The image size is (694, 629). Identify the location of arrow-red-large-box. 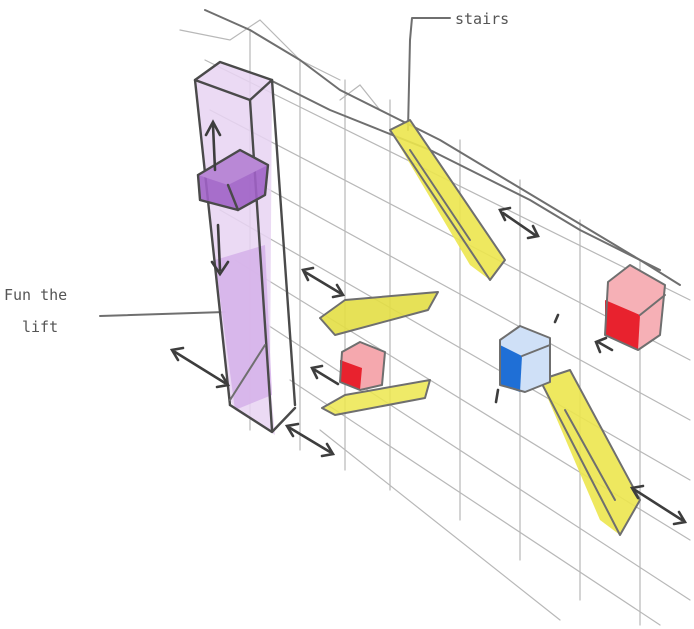
(604, 345).